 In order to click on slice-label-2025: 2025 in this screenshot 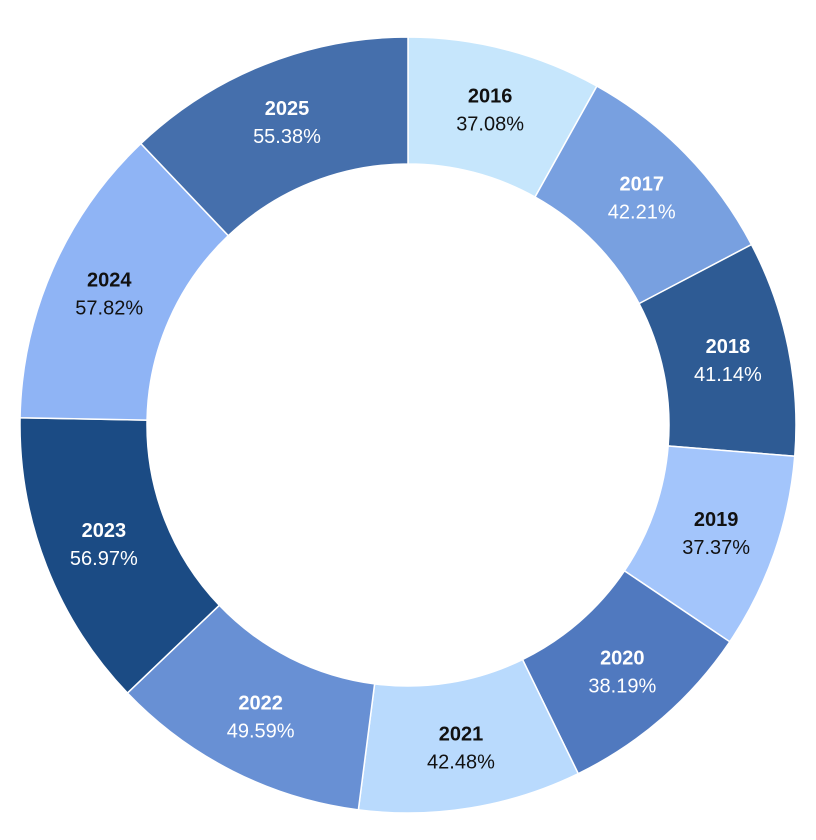, I will do `click(287, 109)`.